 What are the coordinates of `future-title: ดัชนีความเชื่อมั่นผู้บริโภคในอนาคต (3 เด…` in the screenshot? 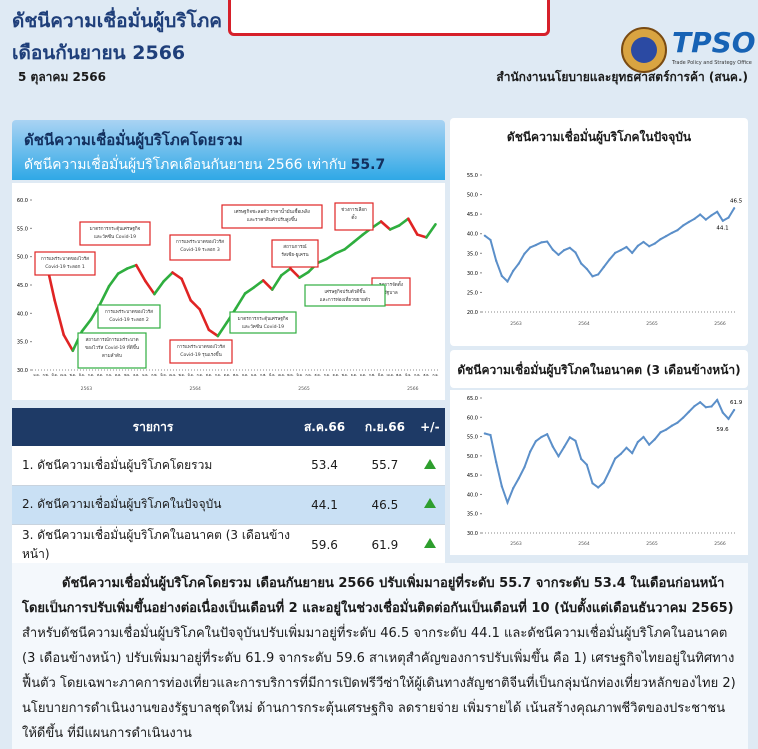 It's located at (599, 370).